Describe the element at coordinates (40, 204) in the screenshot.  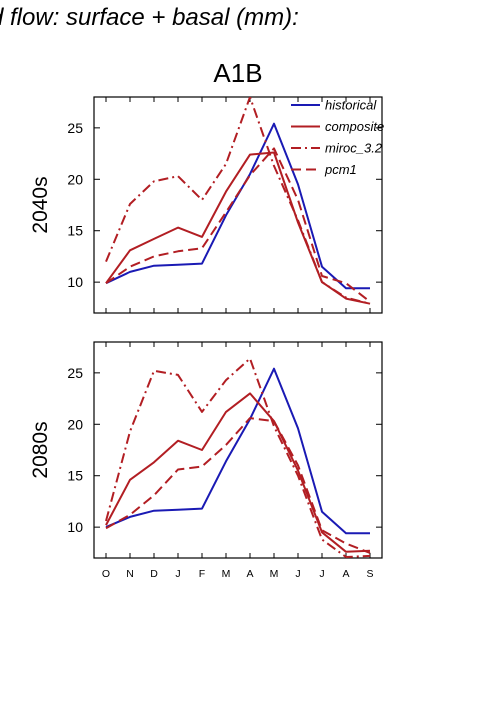
I see `row-label-2040s: 2040s` at that location.